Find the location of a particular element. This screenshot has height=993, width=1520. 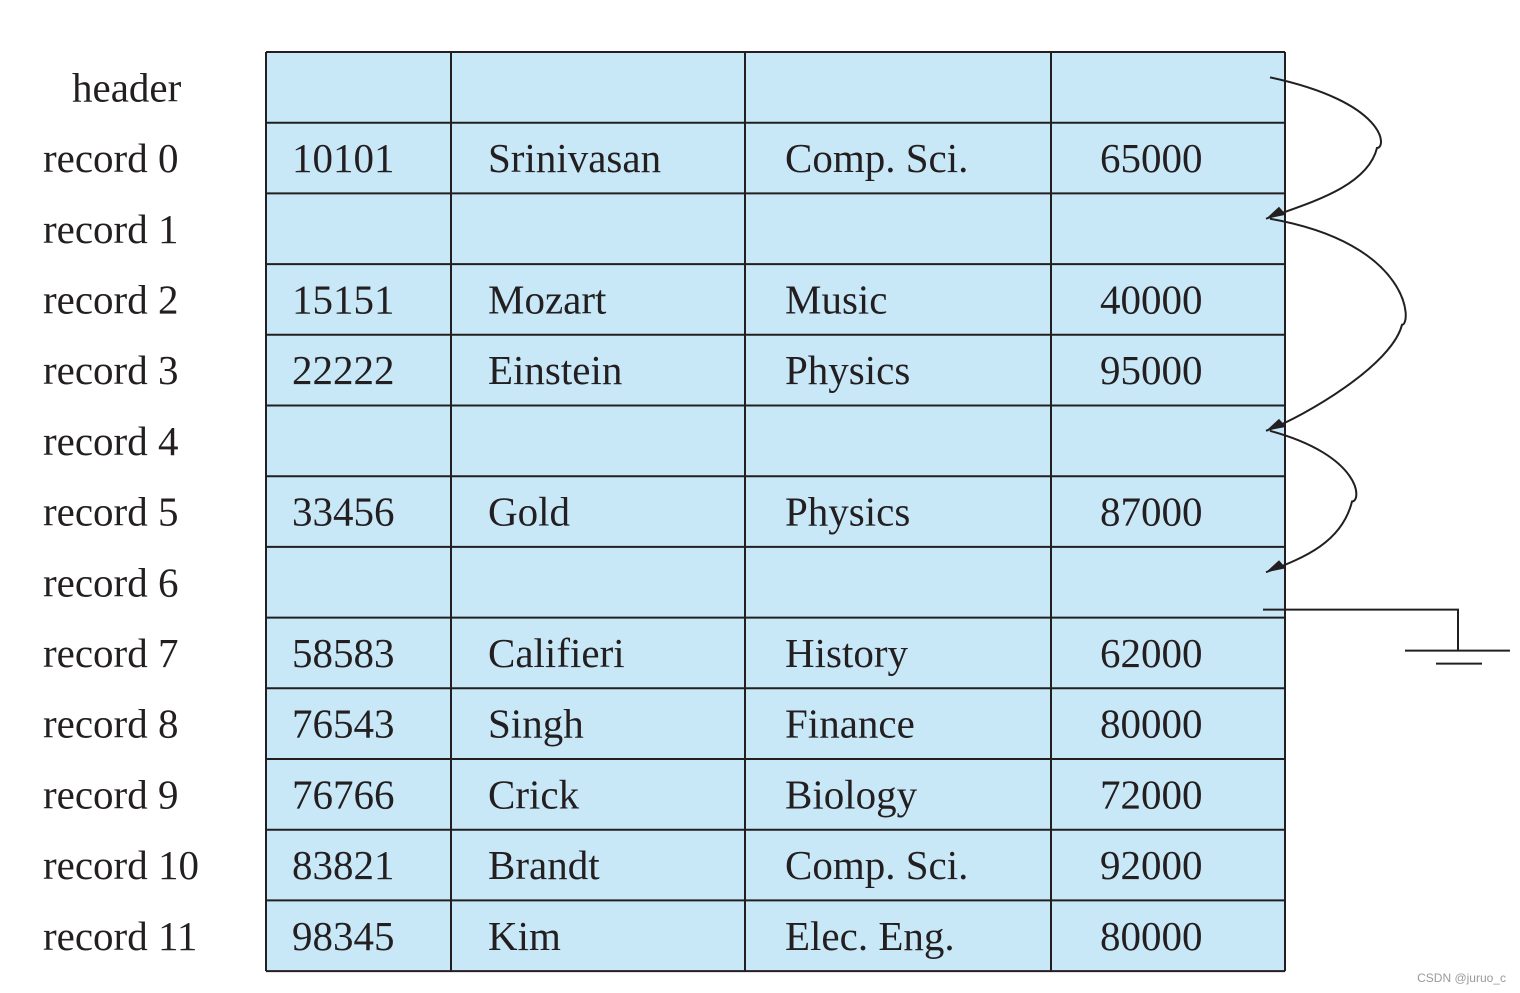

cell-name: Mozart is located at coordinates (547, 299).